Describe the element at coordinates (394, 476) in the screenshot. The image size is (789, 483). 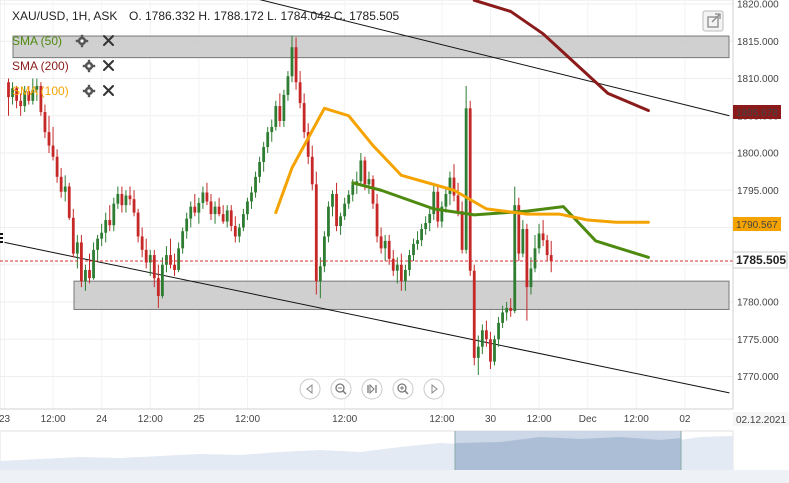
I see `overview-scrollbar` at that location.